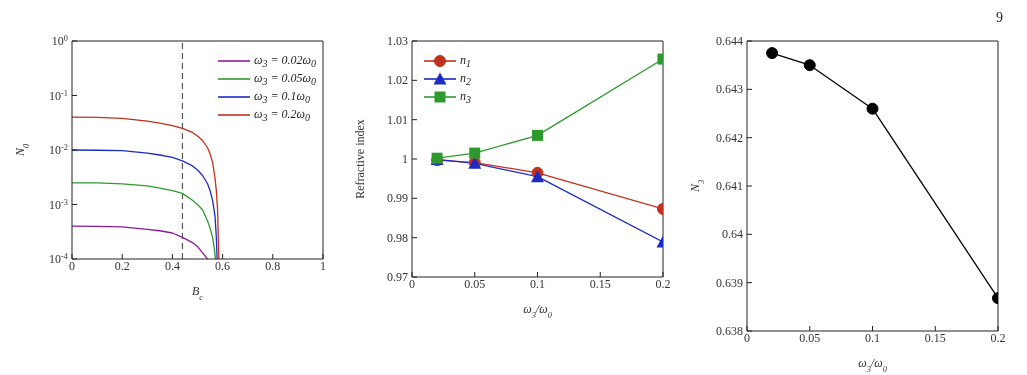 The height and width of the screenshot is (375, 1027). Describe the element at coordinates (59, 40) in the screenshot. I see `y-tick-label: 10$^{0}$` at that location.